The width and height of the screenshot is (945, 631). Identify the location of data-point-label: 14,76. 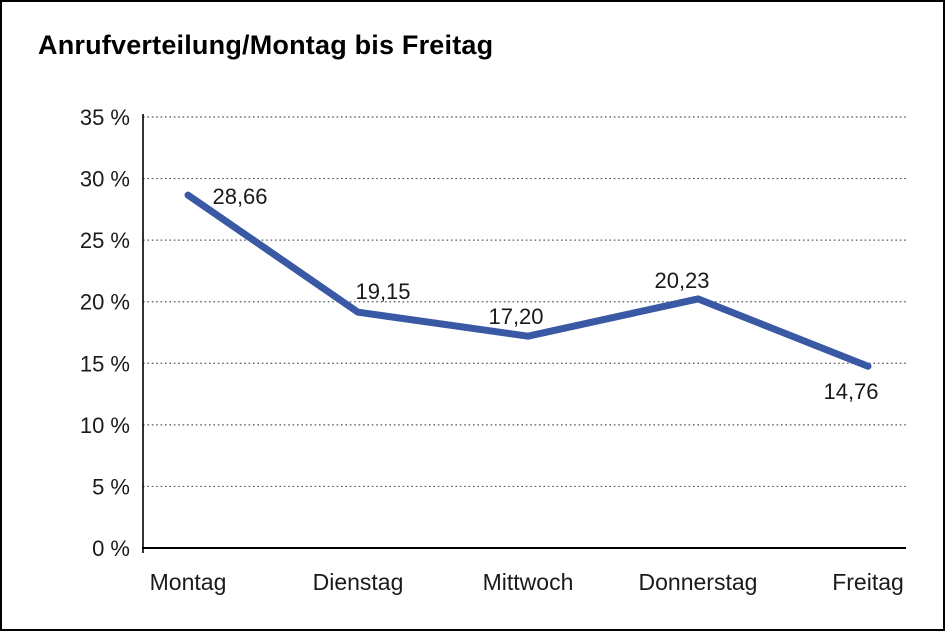
(850, 391).